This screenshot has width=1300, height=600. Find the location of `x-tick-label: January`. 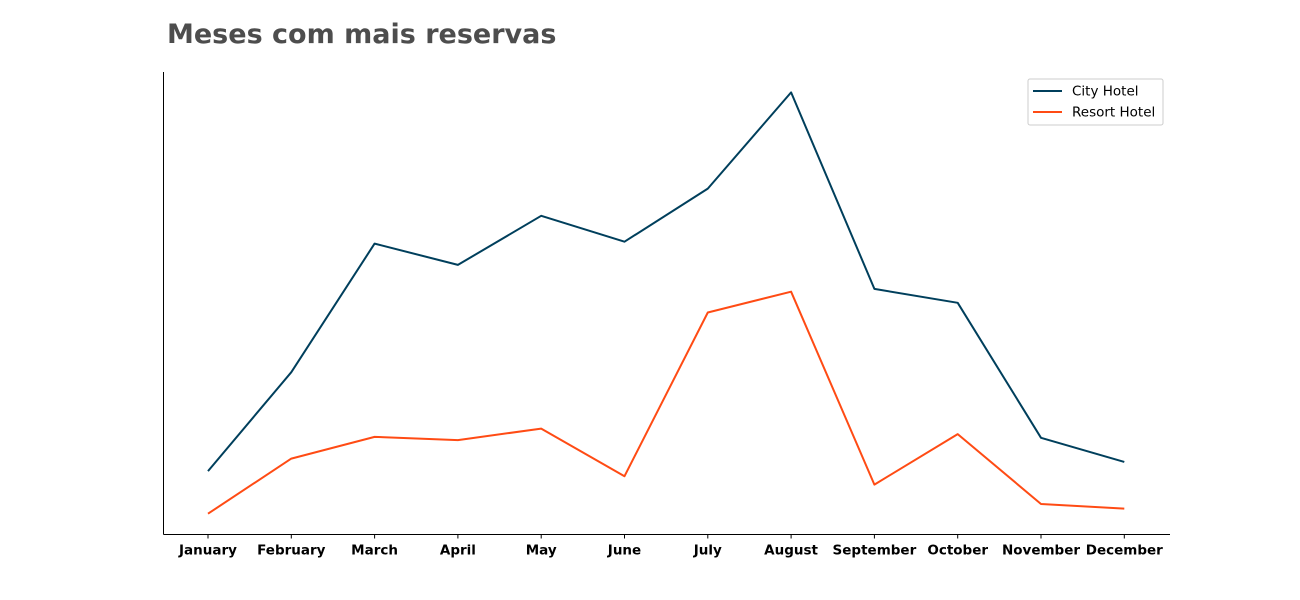

x-tick-label: January is located at coordinates (207, 551).